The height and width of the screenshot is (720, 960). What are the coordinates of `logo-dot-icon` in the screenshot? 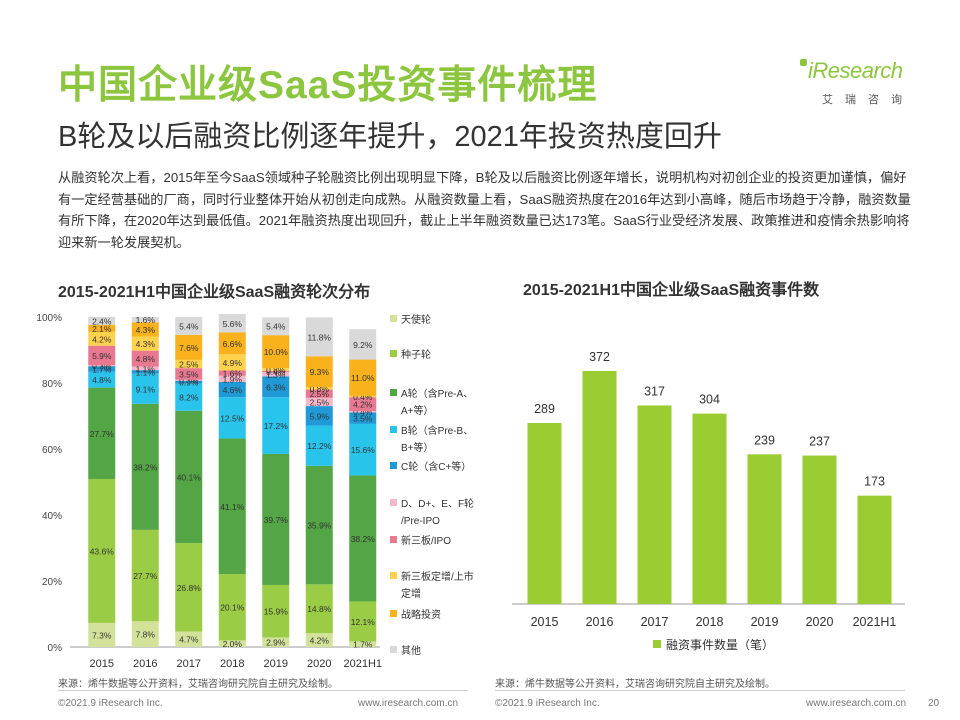 It's located at (803, 62).